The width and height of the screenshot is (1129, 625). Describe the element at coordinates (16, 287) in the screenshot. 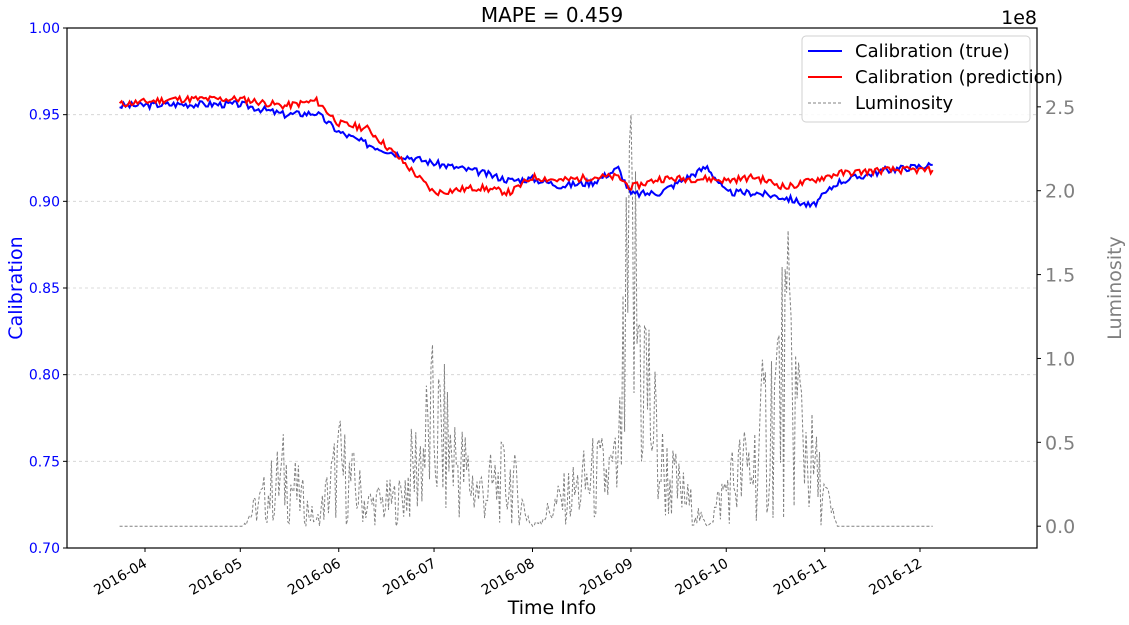

I see `left-axis-label: Calibration` at that location.